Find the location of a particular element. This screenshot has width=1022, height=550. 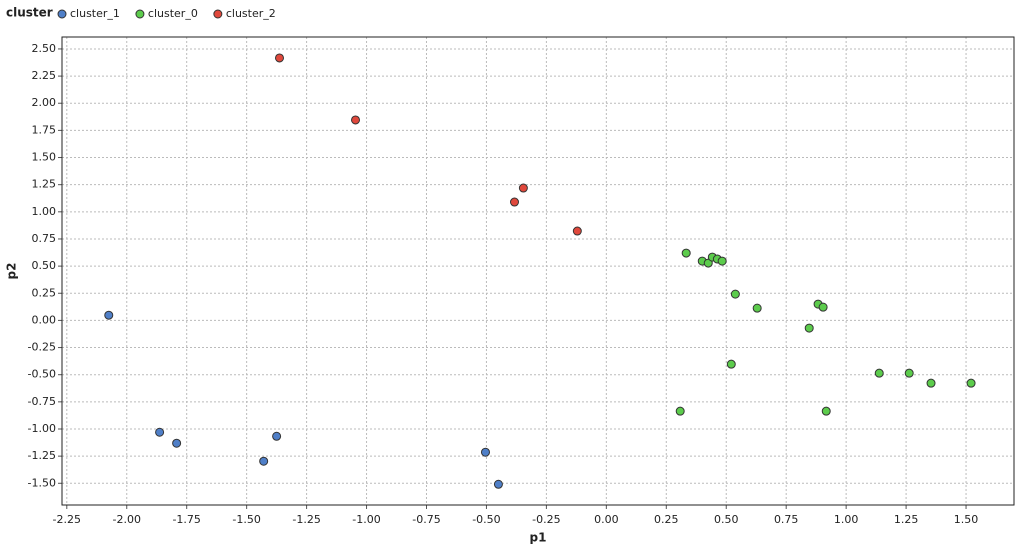

y-tick-label: -1.50 is located at coordinates (42, 482).